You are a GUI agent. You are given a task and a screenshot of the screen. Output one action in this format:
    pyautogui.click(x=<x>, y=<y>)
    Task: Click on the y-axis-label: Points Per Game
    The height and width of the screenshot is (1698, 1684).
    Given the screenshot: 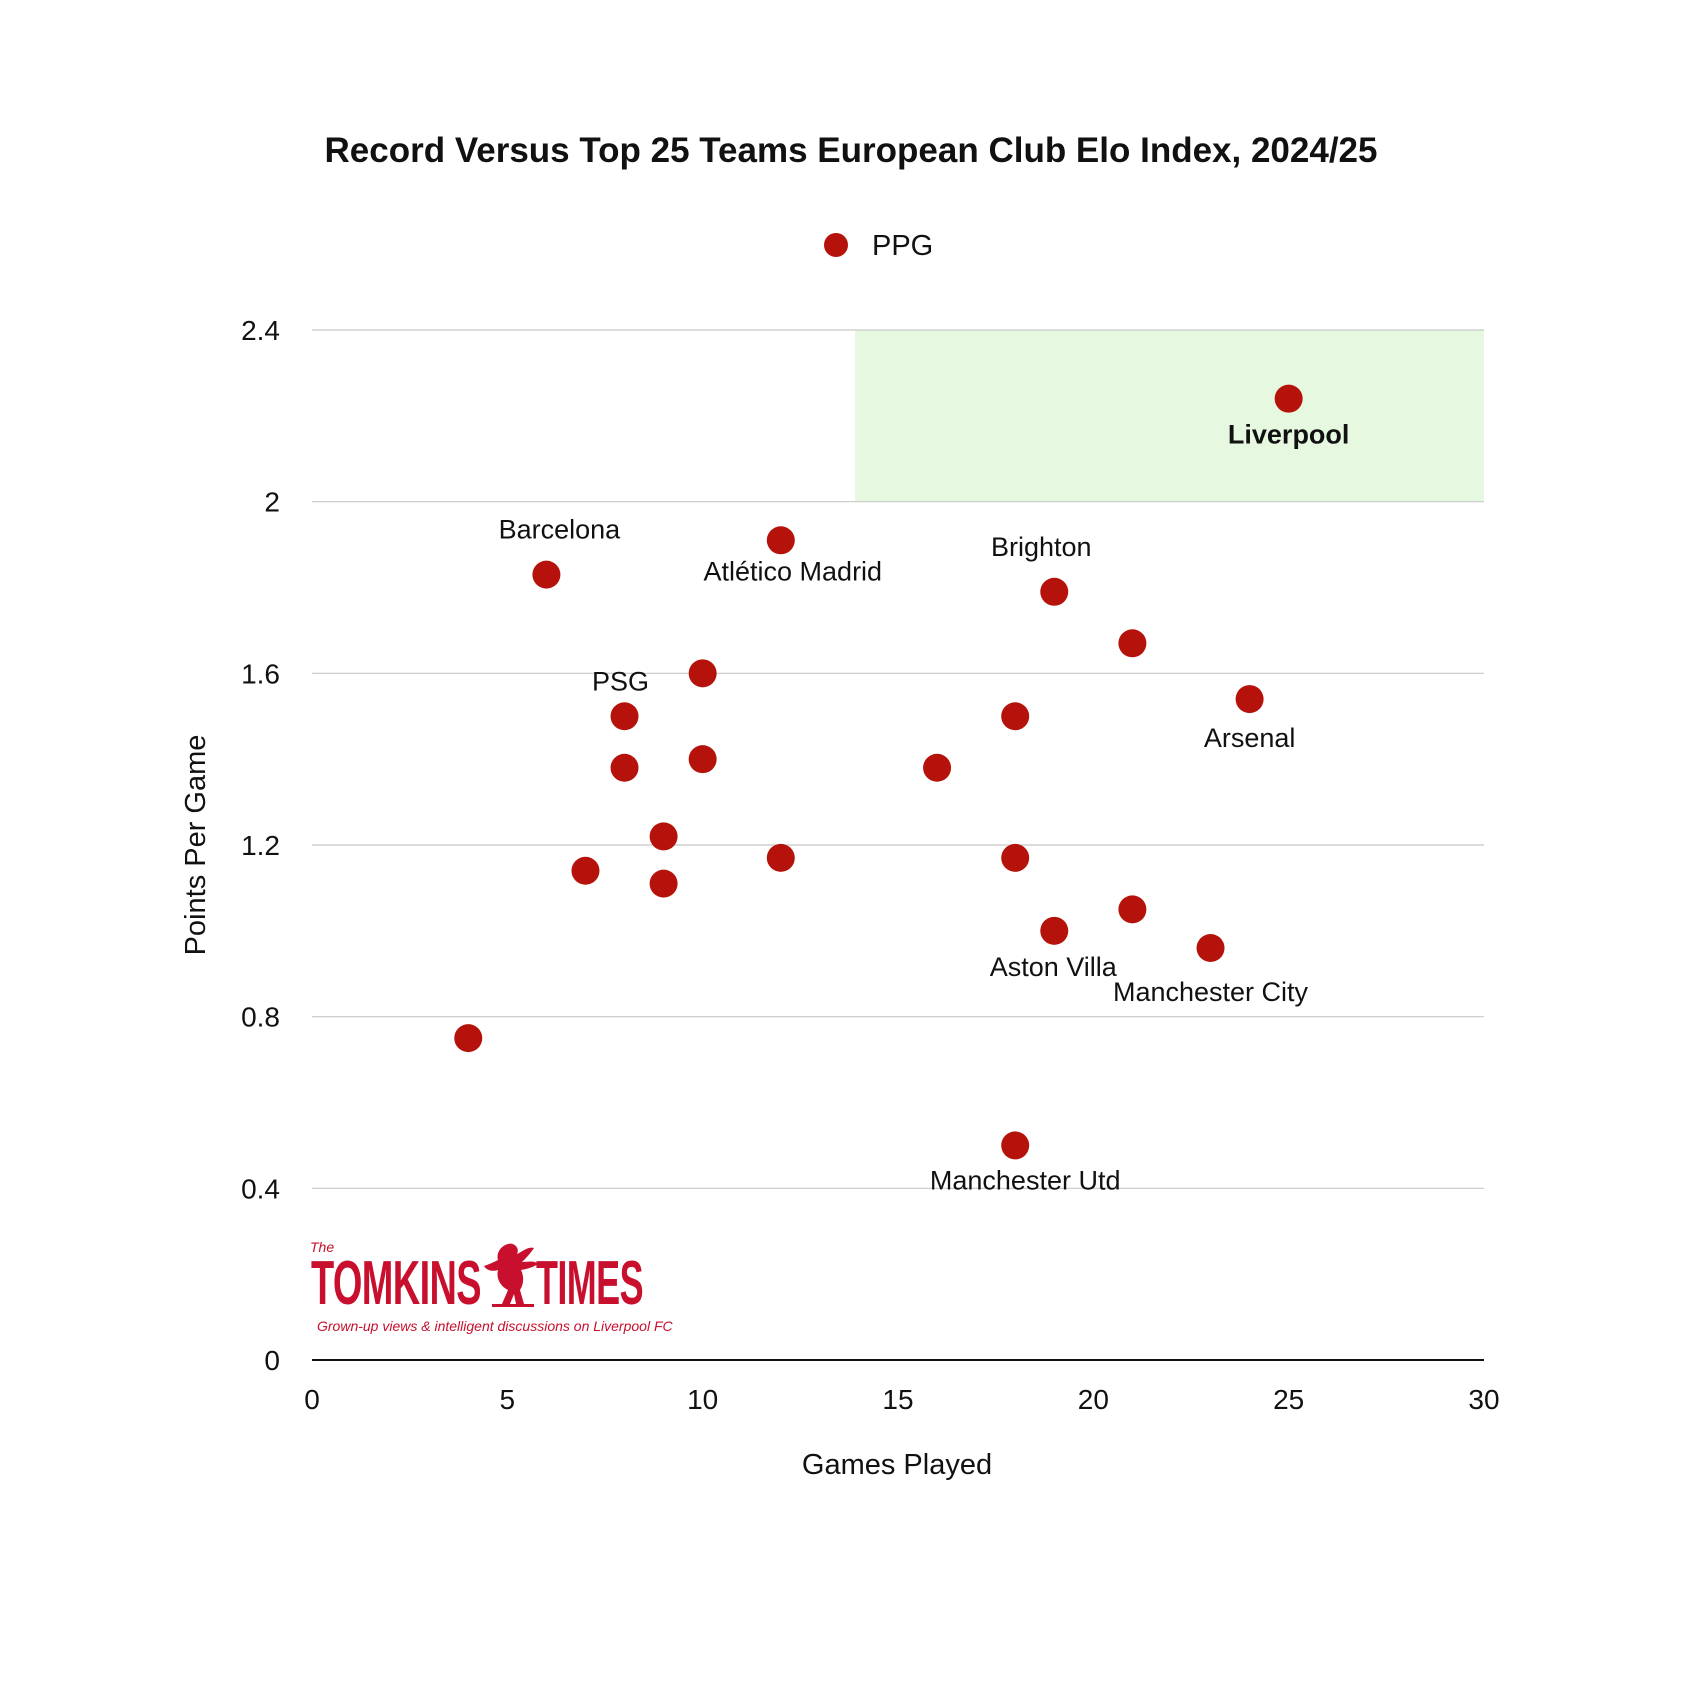 What is the action you would take?
    pyautogui.click(x=196, y=845)
    